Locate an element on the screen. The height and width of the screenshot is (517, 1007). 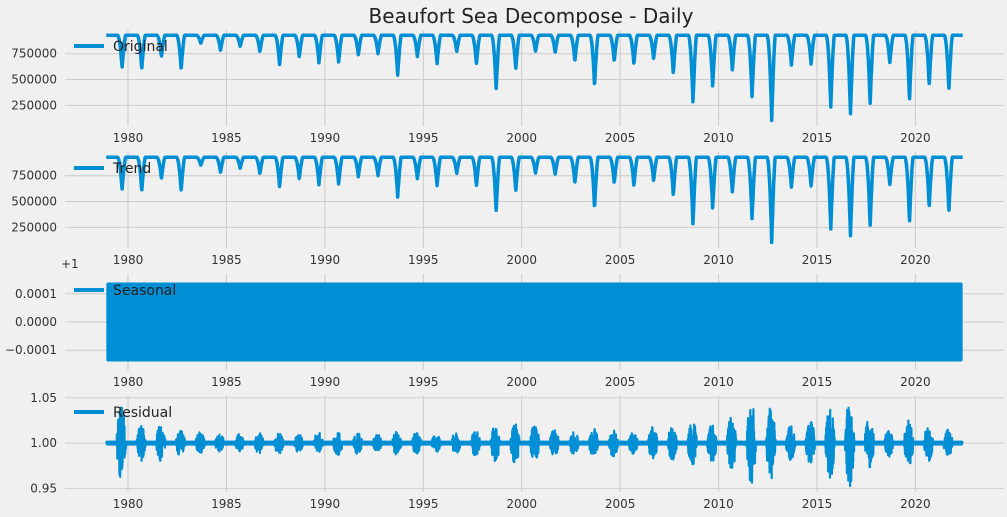
y-tick-label: 1.05 is located at coordinates (43, 398).